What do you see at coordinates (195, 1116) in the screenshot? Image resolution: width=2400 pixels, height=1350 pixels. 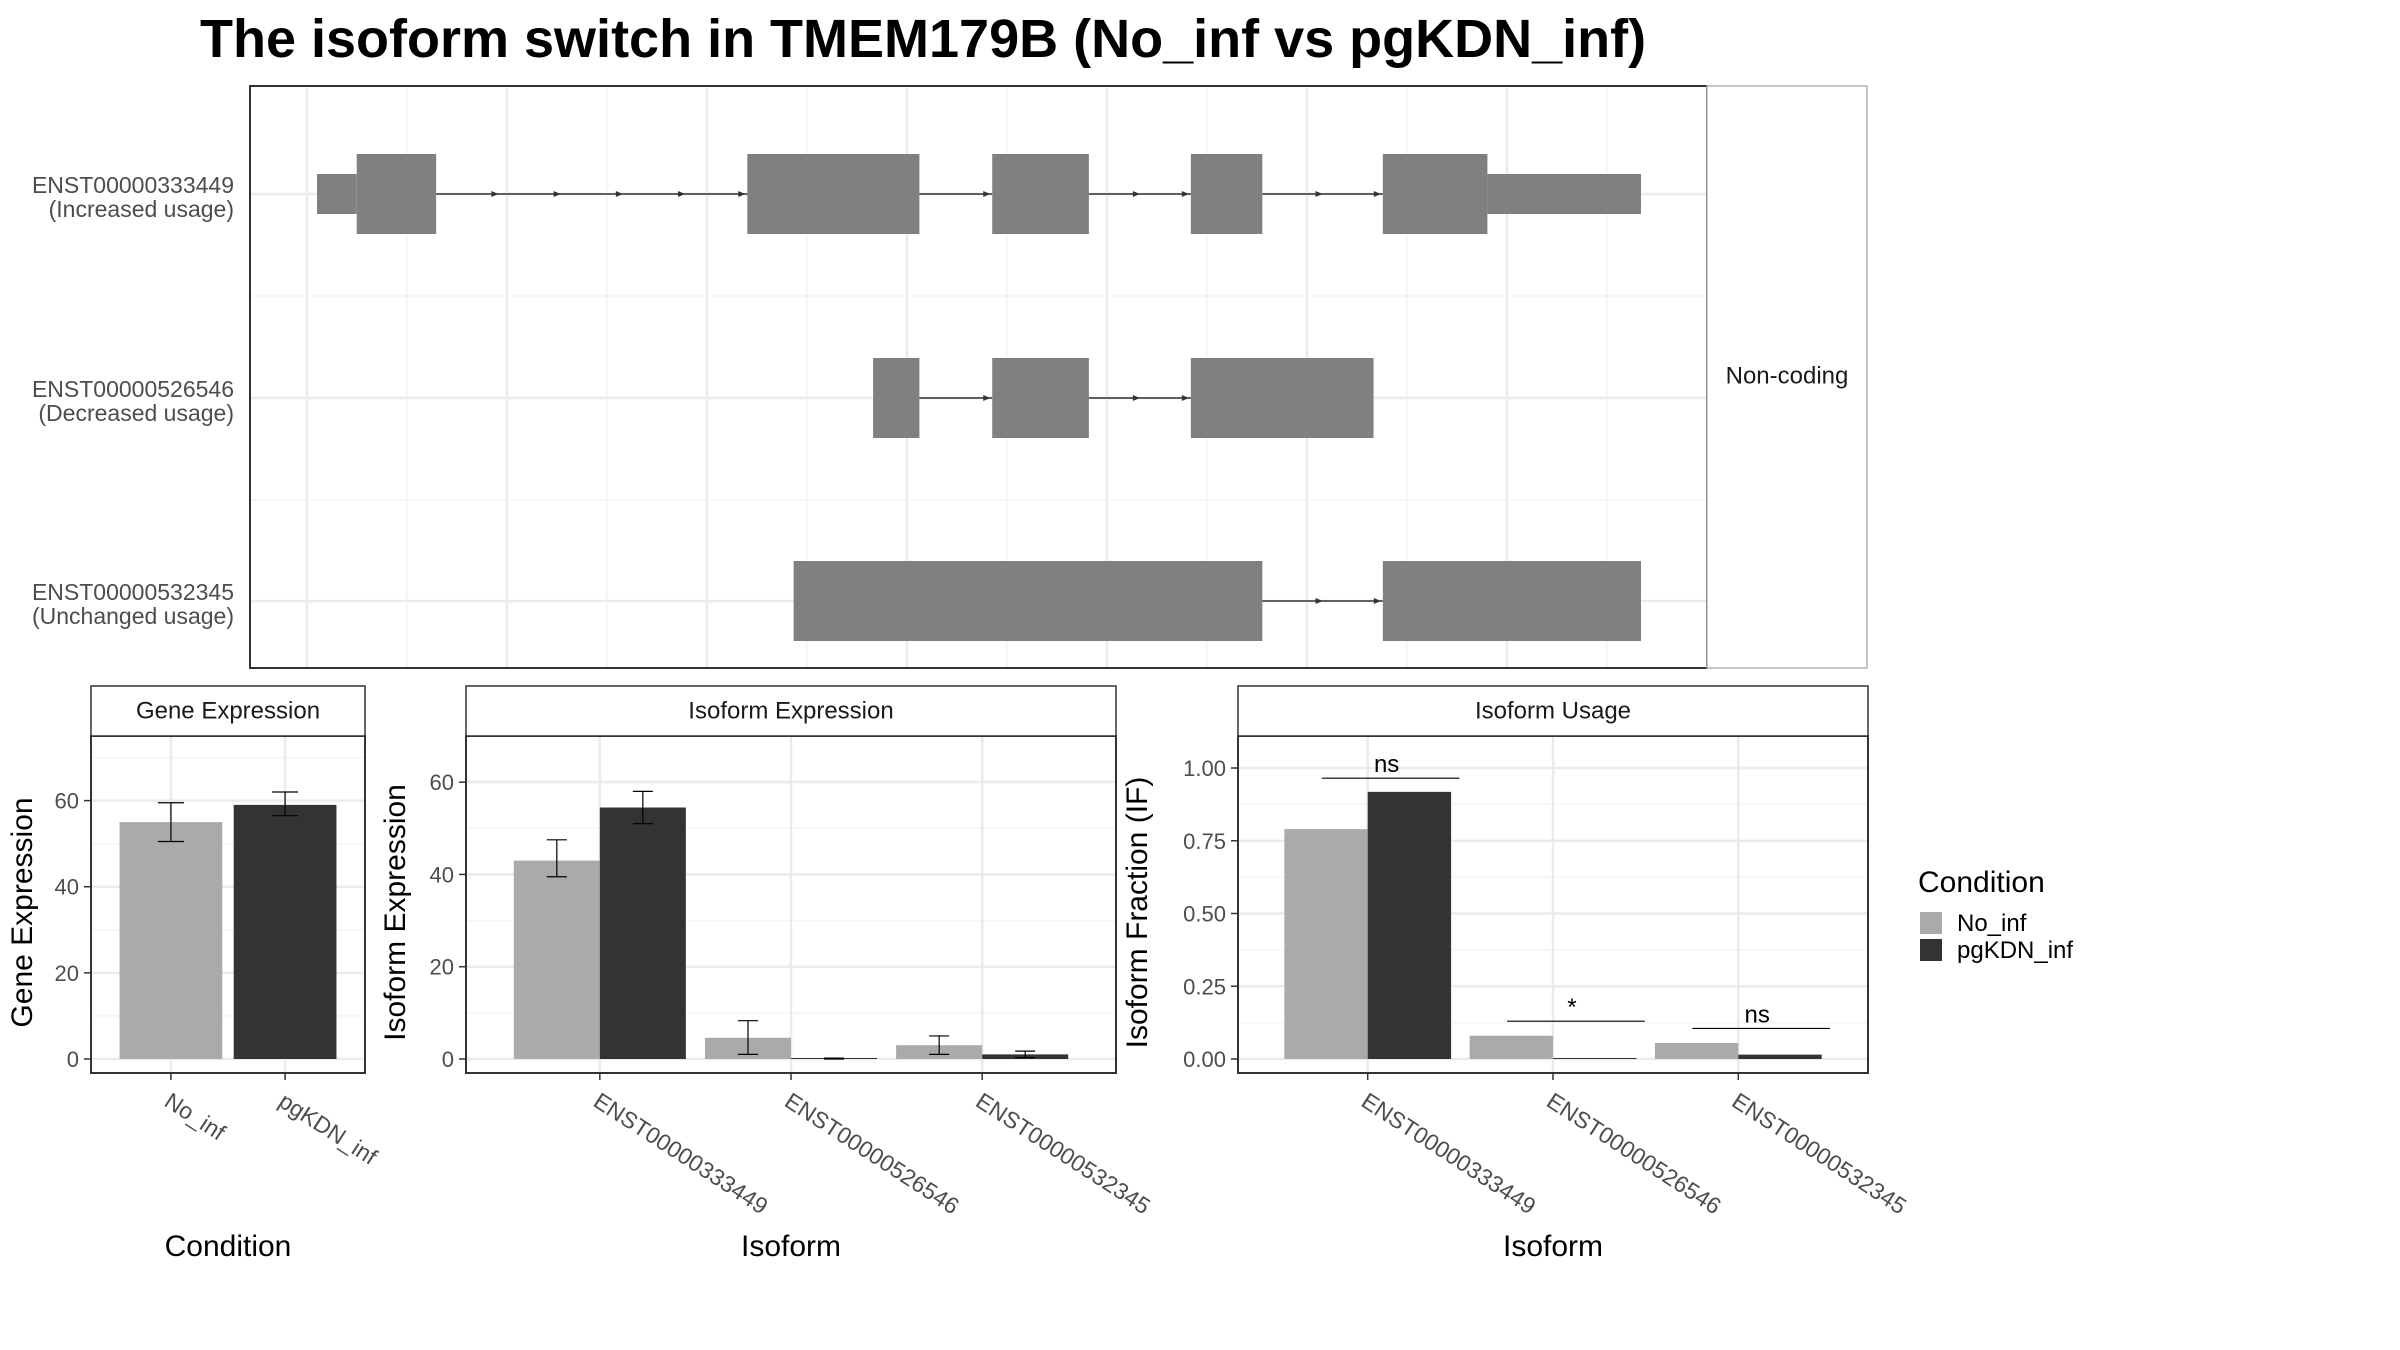 I see `x-tick-label: No_inf` at bounding box center [195, 1116].